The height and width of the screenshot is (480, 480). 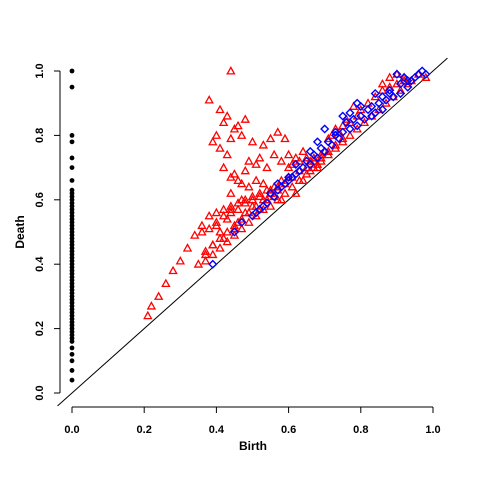 What do you see at coordinates (72, 225) in the screenshot?
I see `series-filled-circle` at bounding box center [72, 225].